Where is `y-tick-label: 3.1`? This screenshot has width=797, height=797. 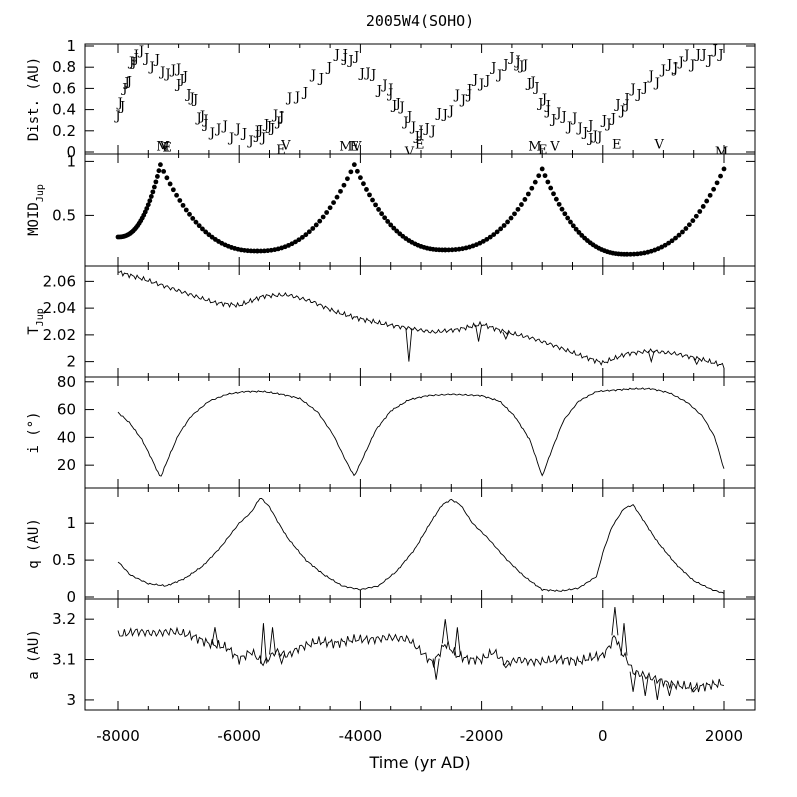 y-tick-label: 3.1 is located at coordinates (64, 660).